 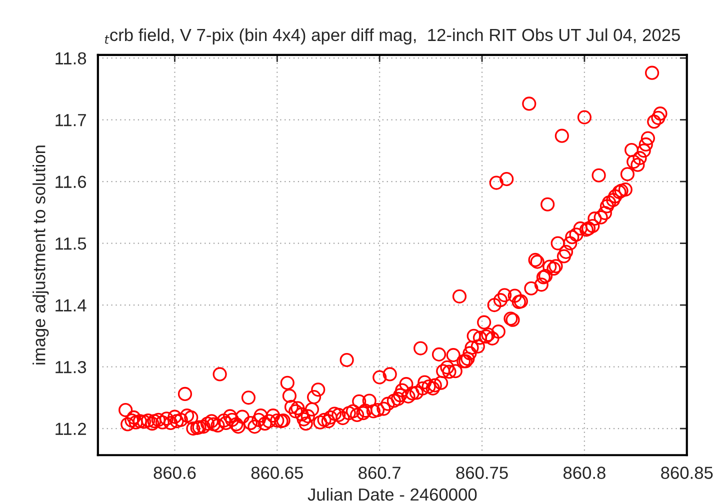 What do you see at coordinates (392, 494) in the screenshot?
I see `x-axis-title: Julian Date - 2460000` at bounding box center [392, 494].